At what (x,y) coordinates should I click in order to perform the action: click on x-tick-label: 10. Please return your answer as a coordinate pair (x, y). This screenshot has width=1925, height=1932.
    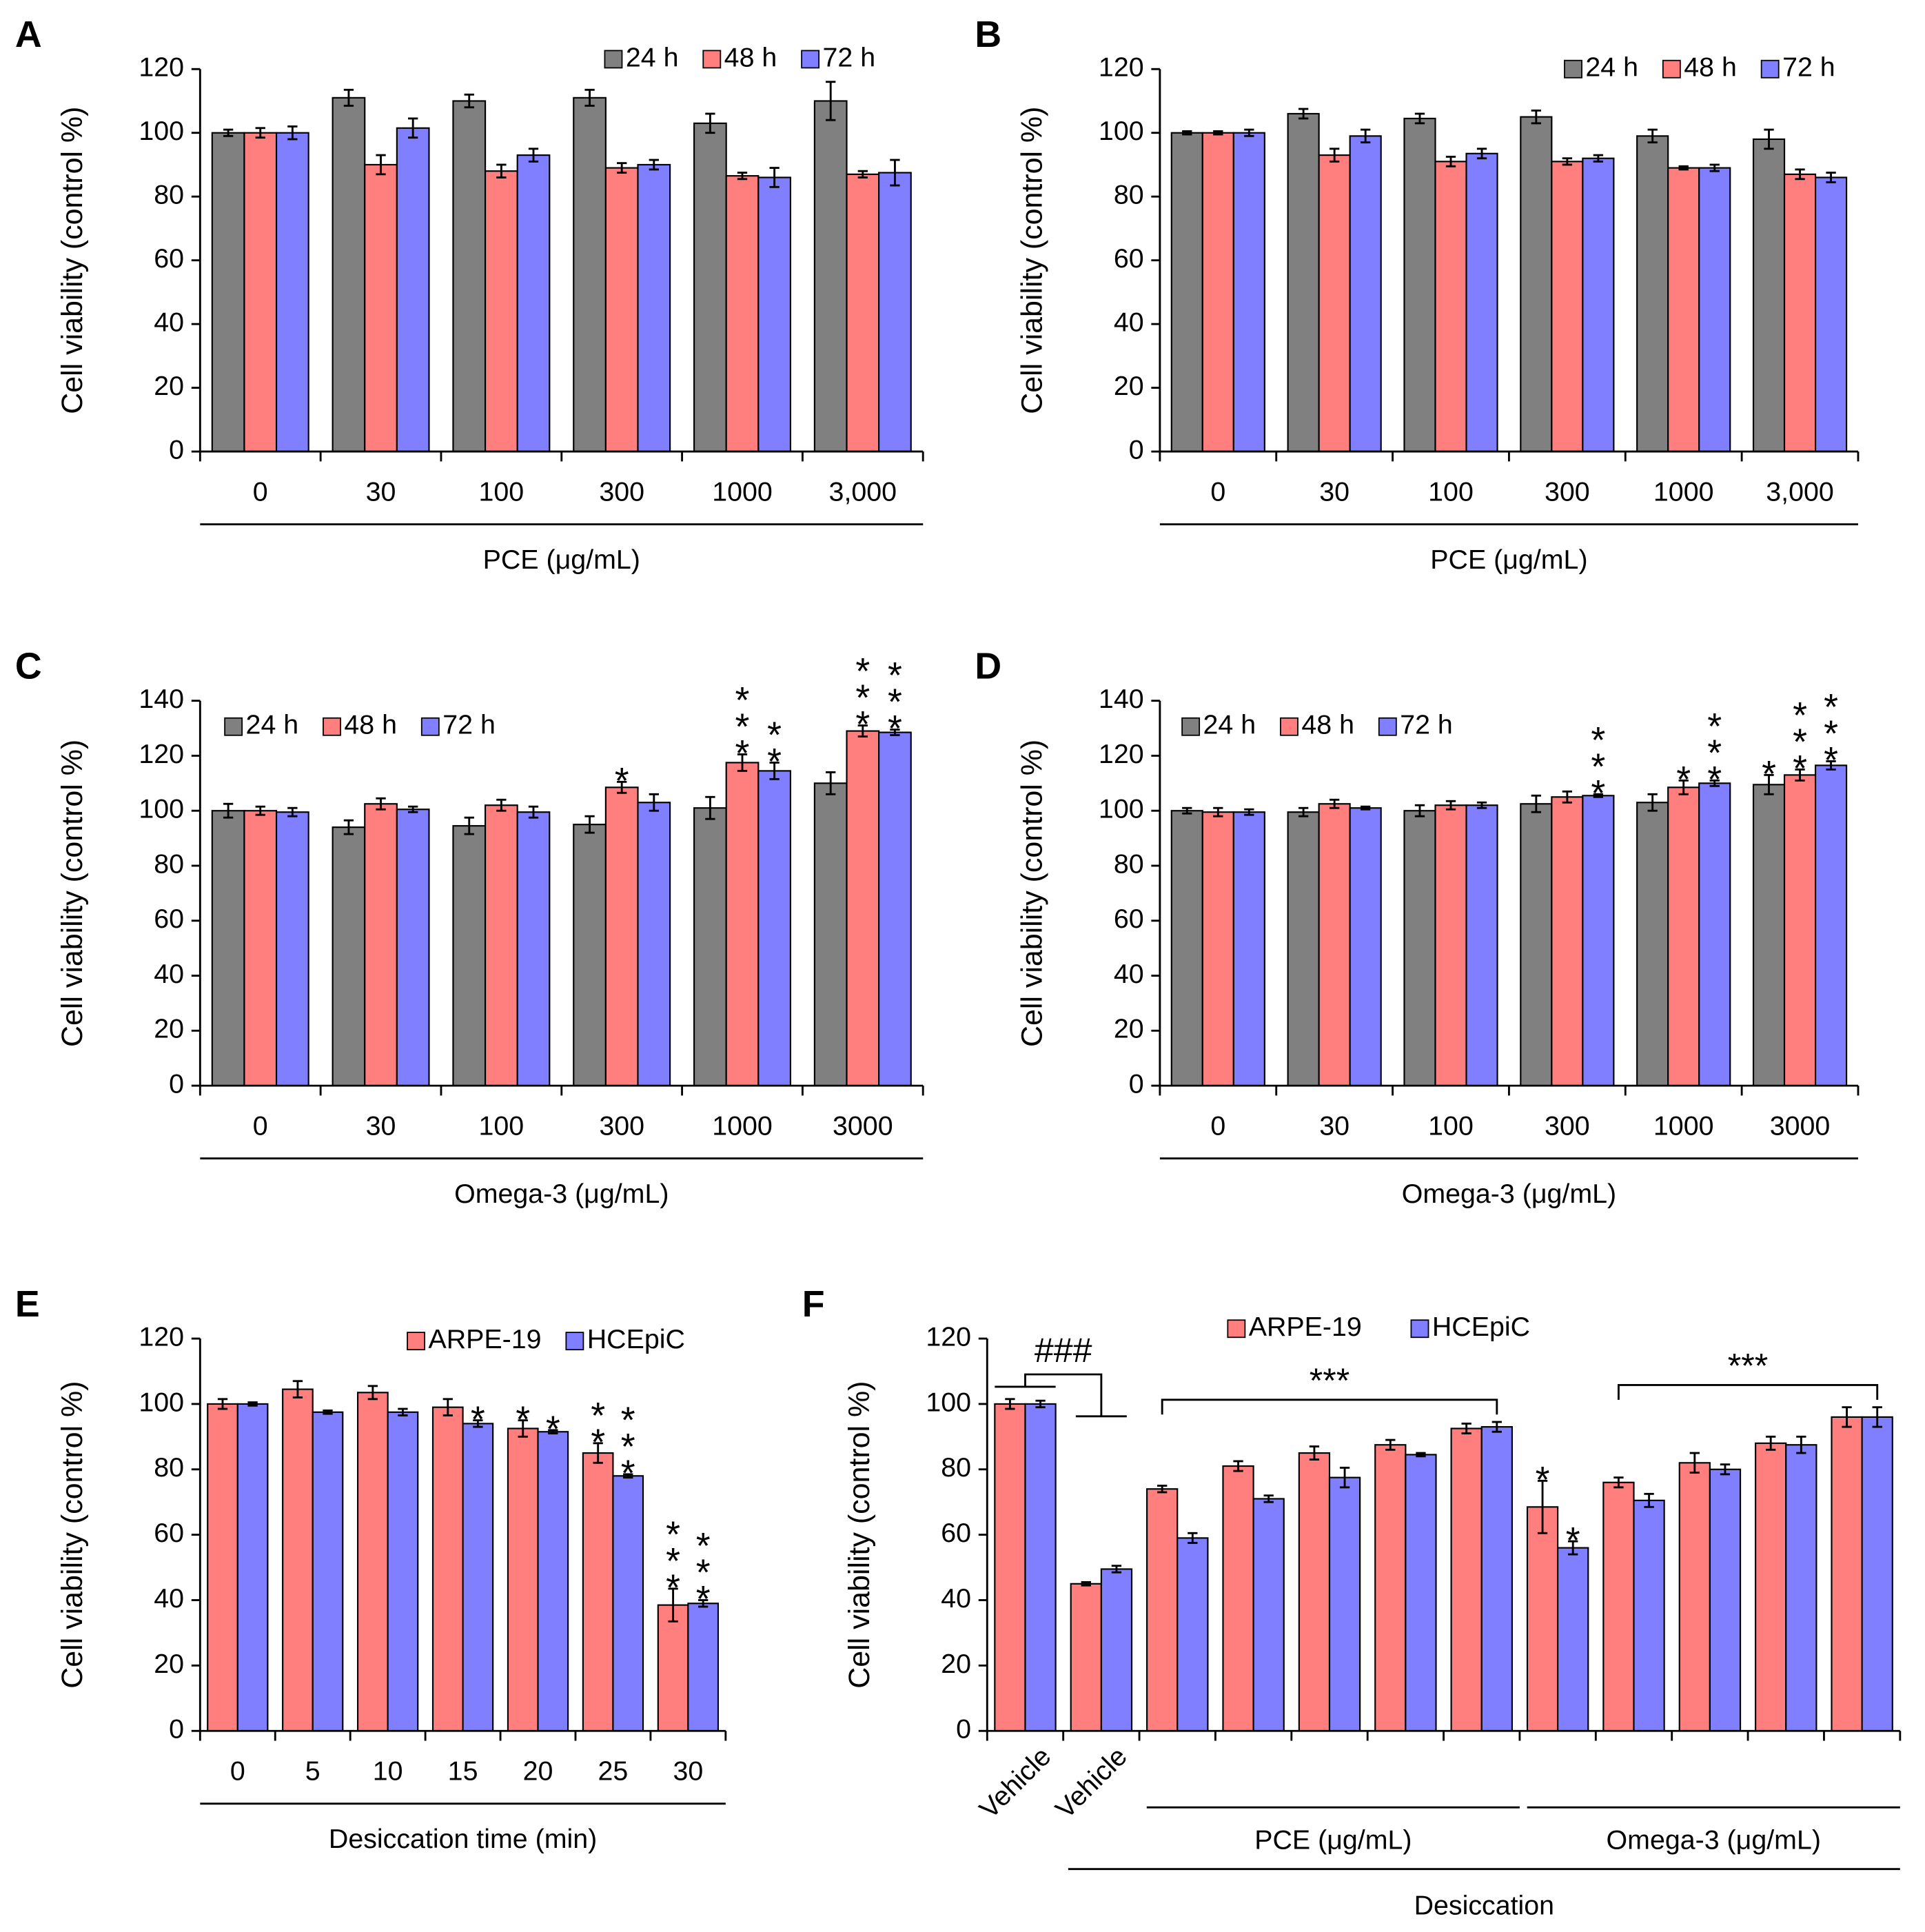
    Looking at the image, I should click on (388, 1771).